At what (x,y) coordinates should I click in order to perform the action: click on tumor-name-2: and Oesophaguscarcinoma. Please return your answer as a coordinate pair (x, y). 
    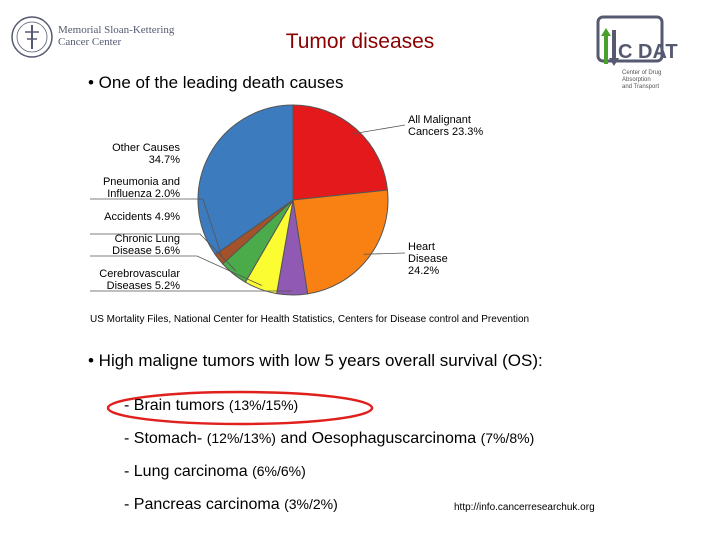
    Looking at the image, I should click on (378, 438).